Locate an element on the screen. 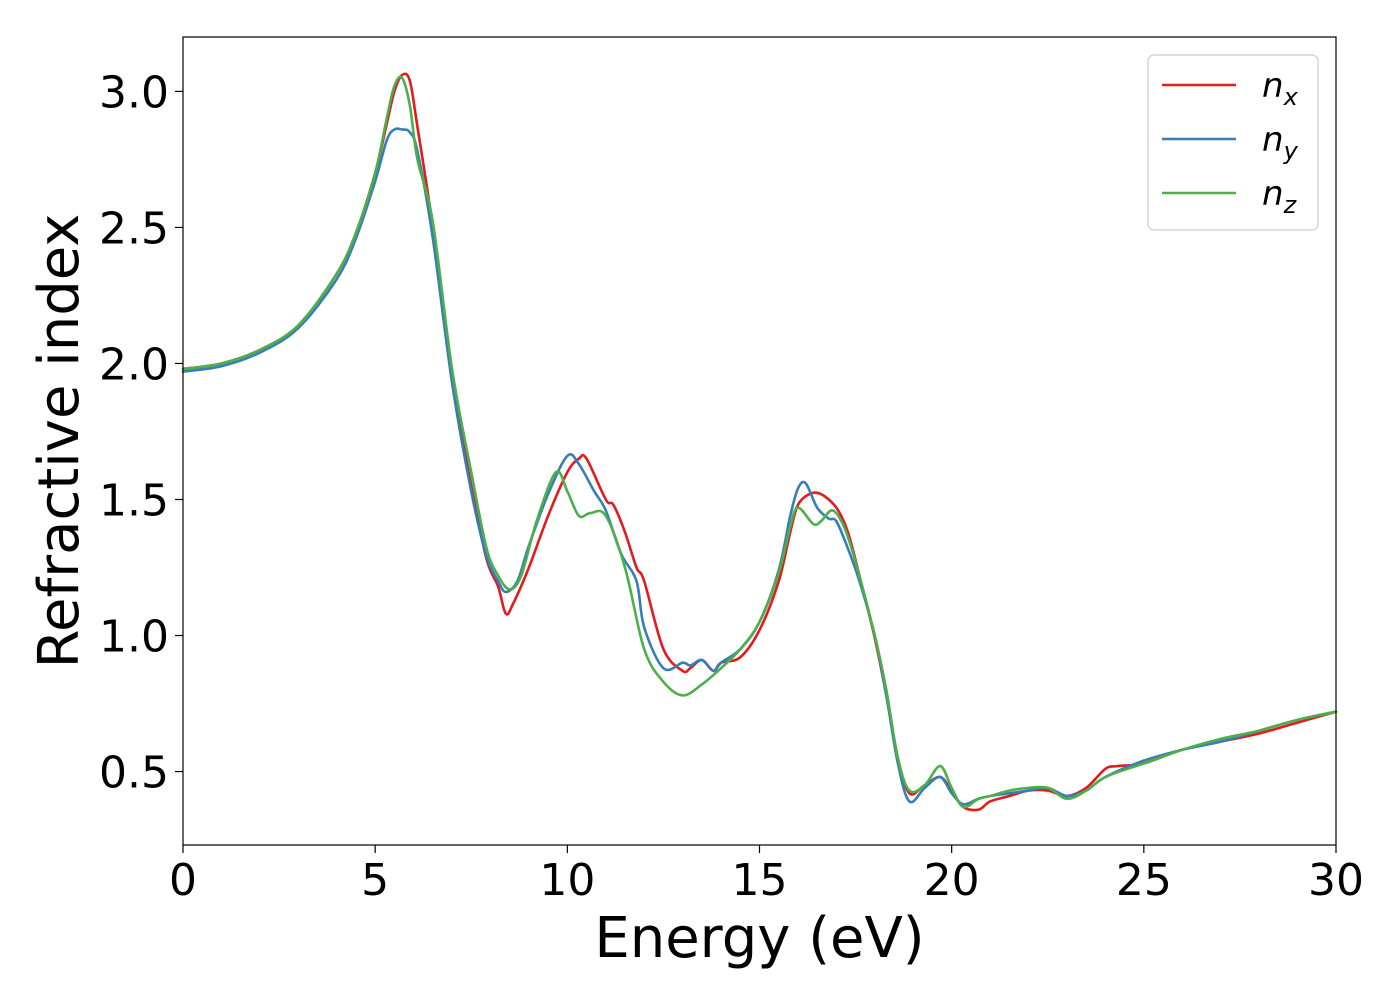 This screenshot has width=1400, height=1000. legend-box is located at coordinates (1233, 142).